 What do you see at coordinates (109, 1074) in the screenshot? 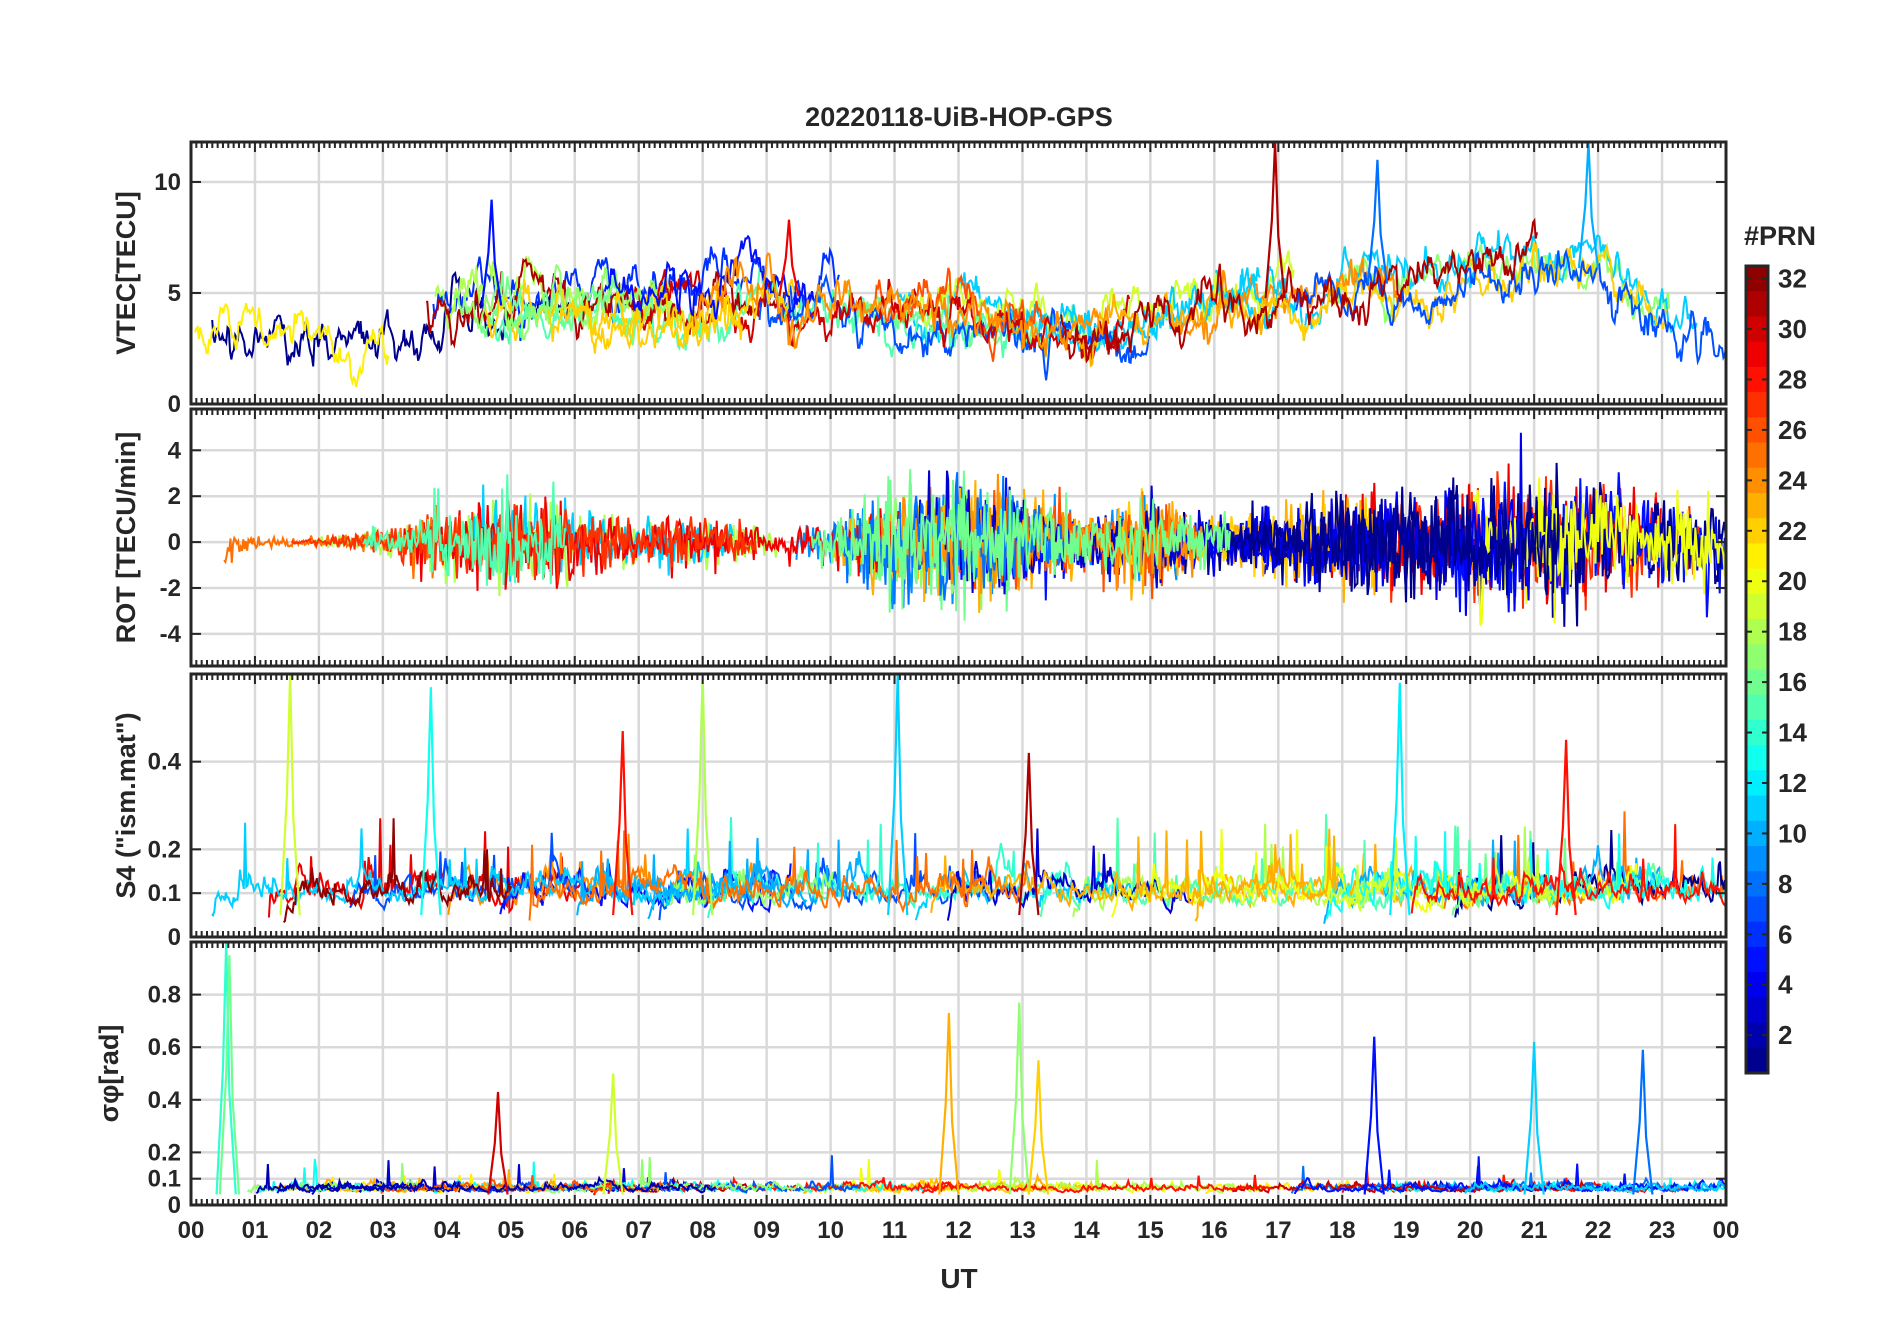
I see `y-axis-label: σφ[rad]` at bounding box center [109, 1074].